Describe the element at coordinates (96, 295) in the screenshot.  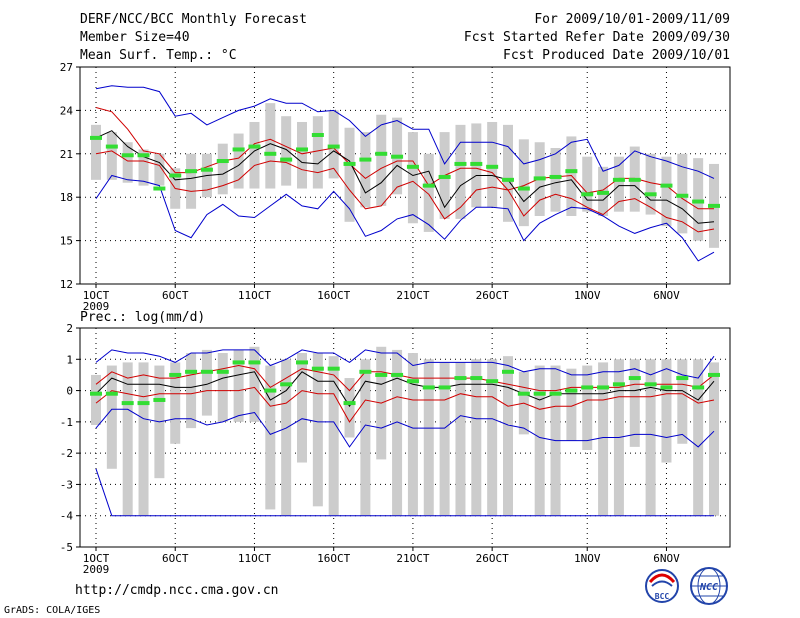
I see `temp-xtick-label: 1OCT` at that location.